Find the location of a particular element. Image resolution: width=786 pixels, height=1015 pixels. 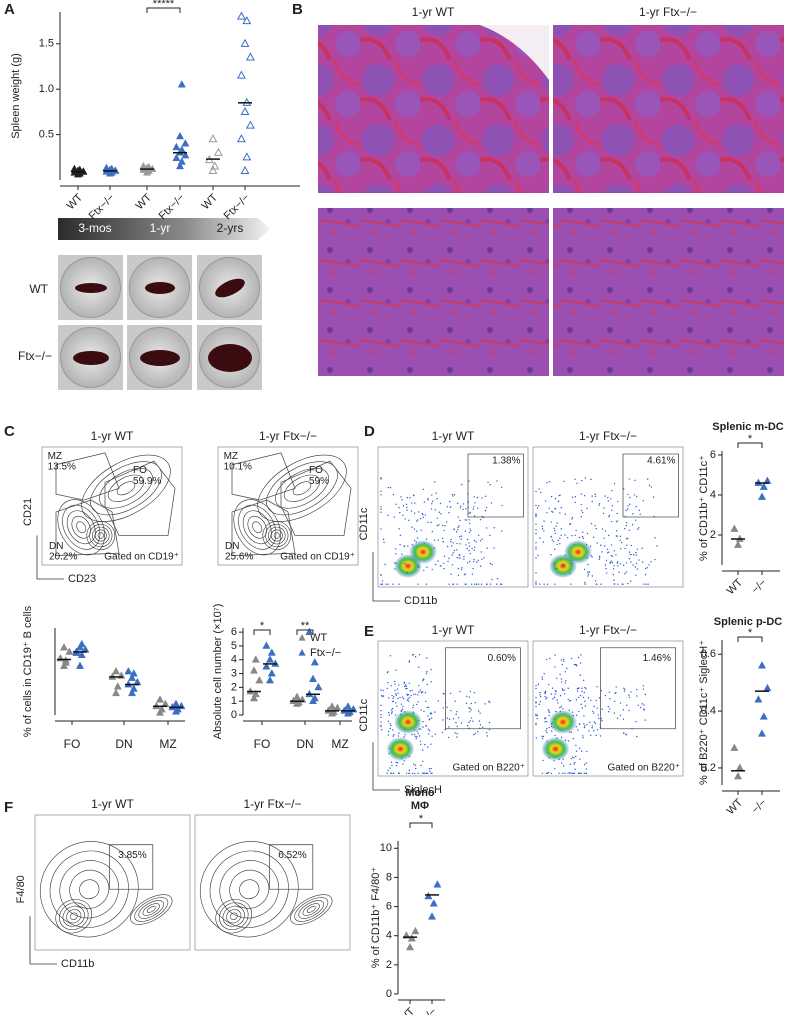

density-core is located at coordinates (578, 552).